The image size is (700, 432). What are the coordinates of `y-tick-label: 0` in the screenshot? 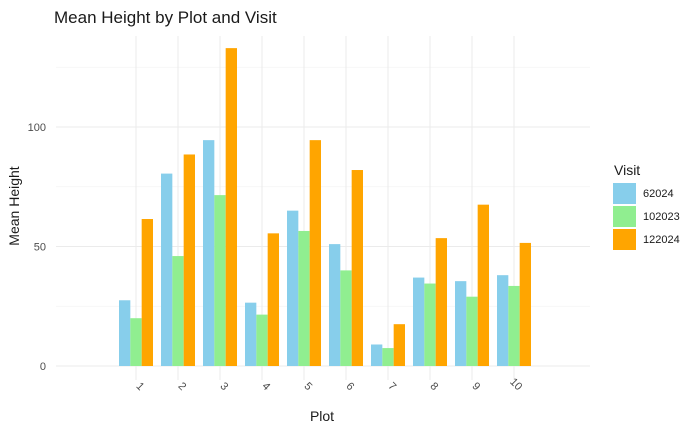 It's located at (43, 367).